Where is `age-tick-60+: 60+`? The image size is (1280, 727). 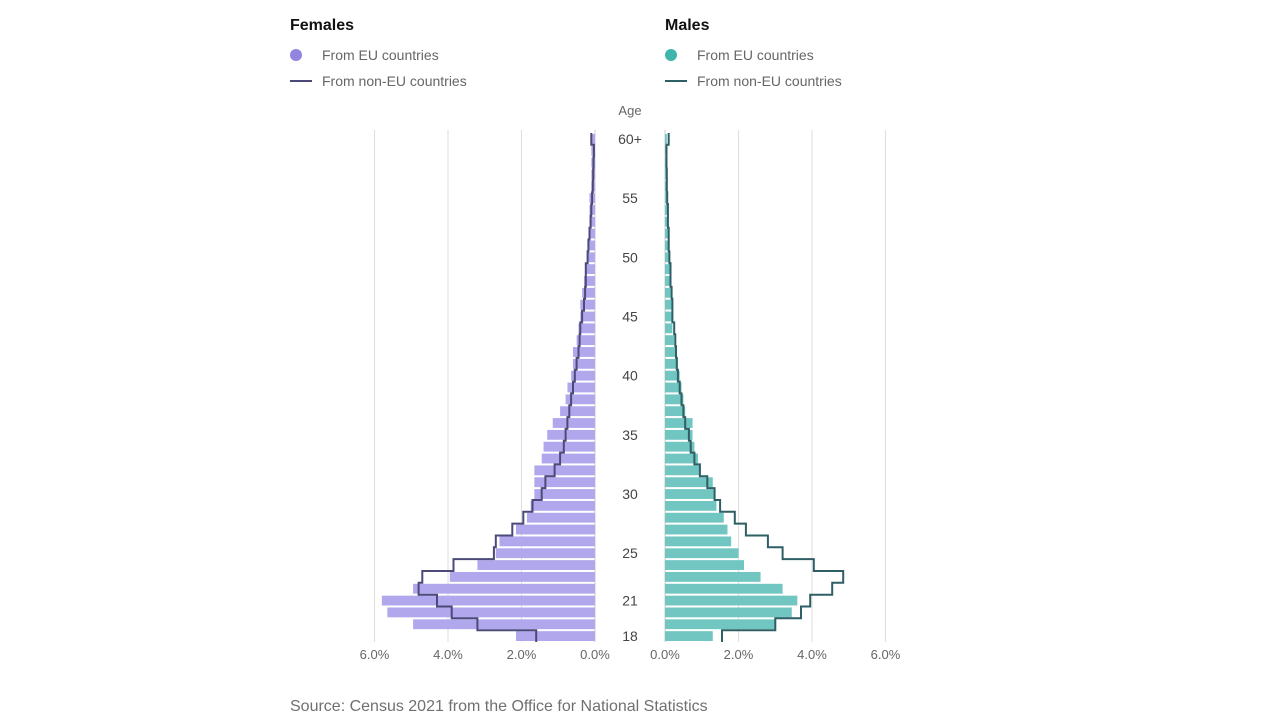 age-tick-60+: 60+ is located at coordinates (630, 139).